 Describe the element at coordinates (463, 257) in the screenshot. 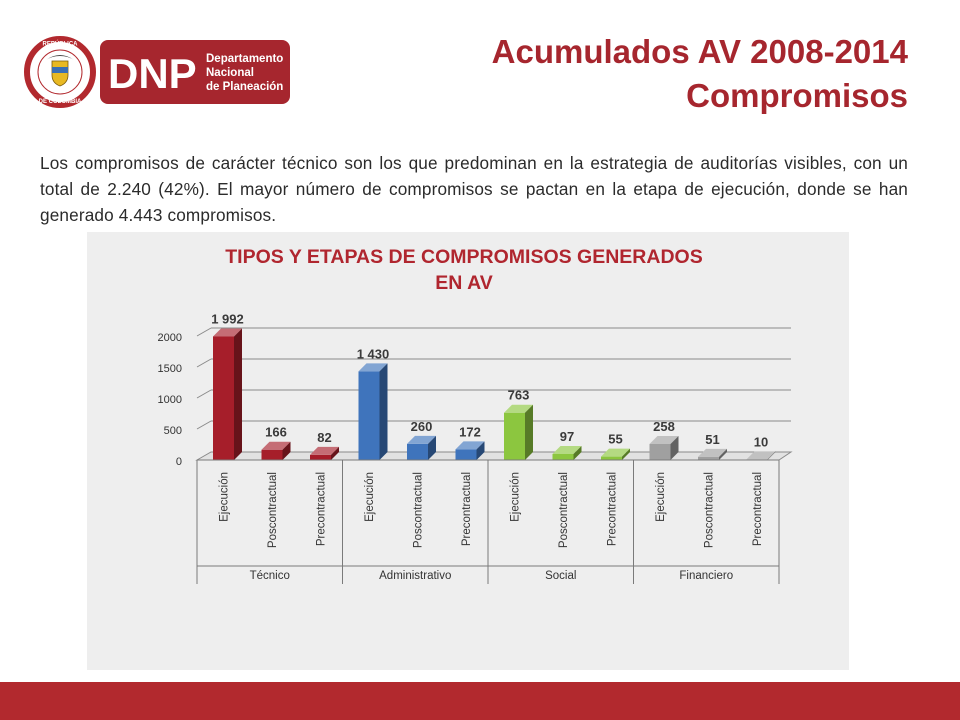

I see `chart-title-line-1: TIPOS Y ETAPAS DE COMPROMISOS GENERADOS` at that location.